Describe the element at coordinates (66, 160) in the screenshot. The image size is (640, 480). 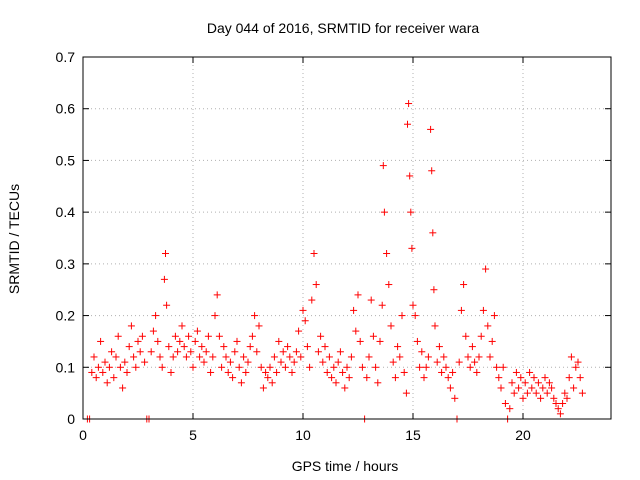
I see `y-tick-label: 0.5` at that location.